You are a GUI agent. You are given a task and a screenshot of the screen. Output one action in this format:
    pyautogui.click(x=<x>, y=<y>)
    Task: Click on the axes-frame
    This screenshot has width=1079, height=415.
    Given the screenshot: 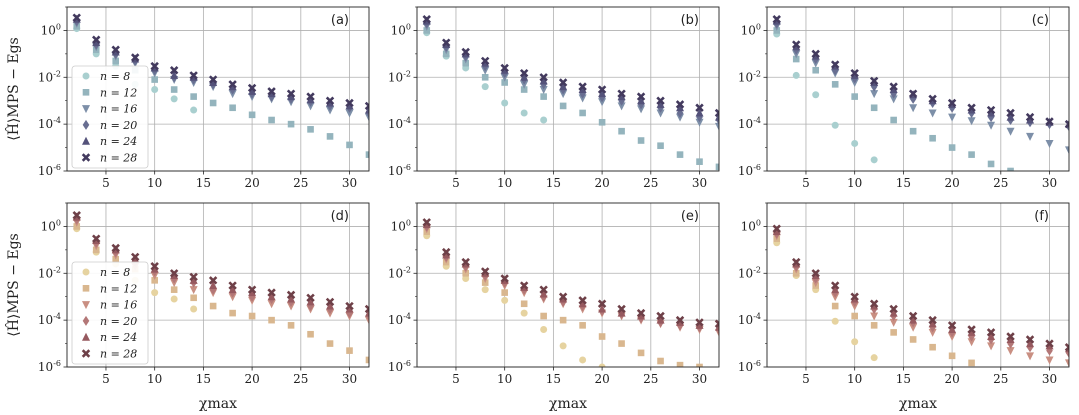 What is the action you would take?
    pyautogui.click(x=568, y=89)
    